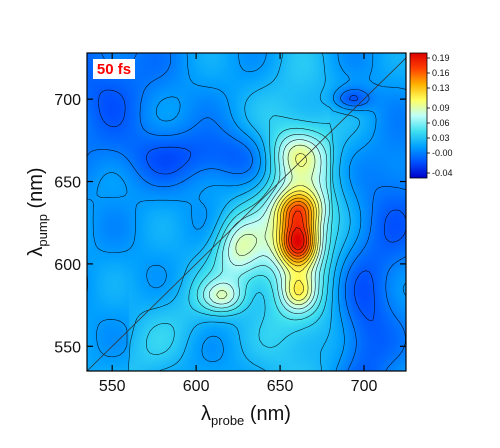 This screenshot has height=448, width=500. Describe the element at coordinates (364, 386) in the screenshot. I see `x-tick-label: 700` at that location.